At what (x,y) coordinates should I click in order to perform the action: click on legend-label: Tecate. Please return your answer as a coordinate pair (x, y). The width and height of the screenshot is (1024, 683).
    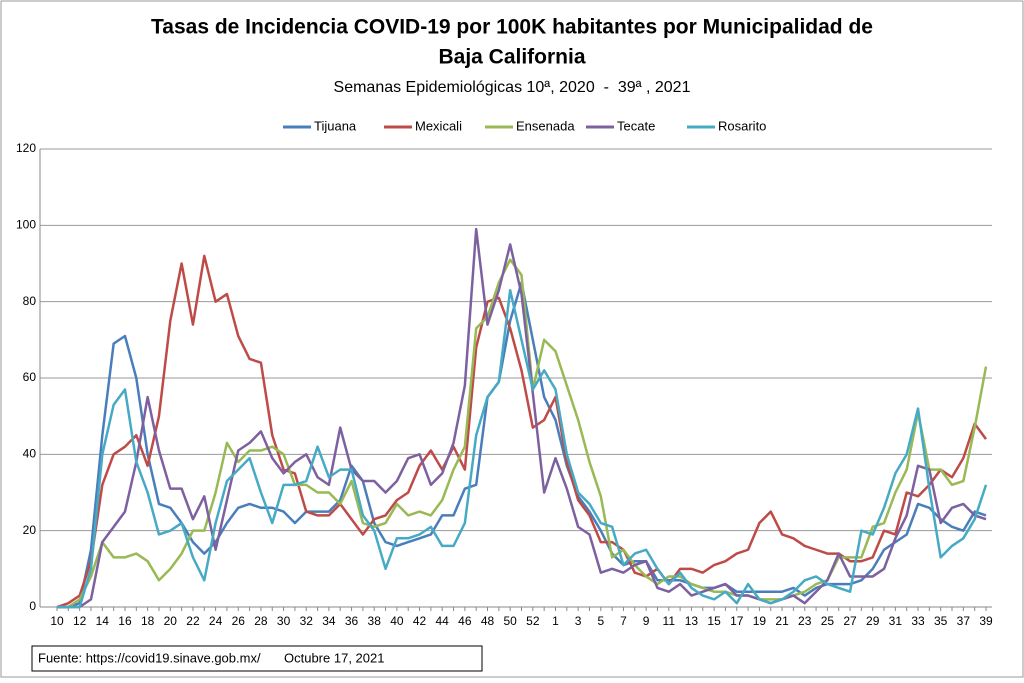
    Looking at the image, I should click on (636, 125).